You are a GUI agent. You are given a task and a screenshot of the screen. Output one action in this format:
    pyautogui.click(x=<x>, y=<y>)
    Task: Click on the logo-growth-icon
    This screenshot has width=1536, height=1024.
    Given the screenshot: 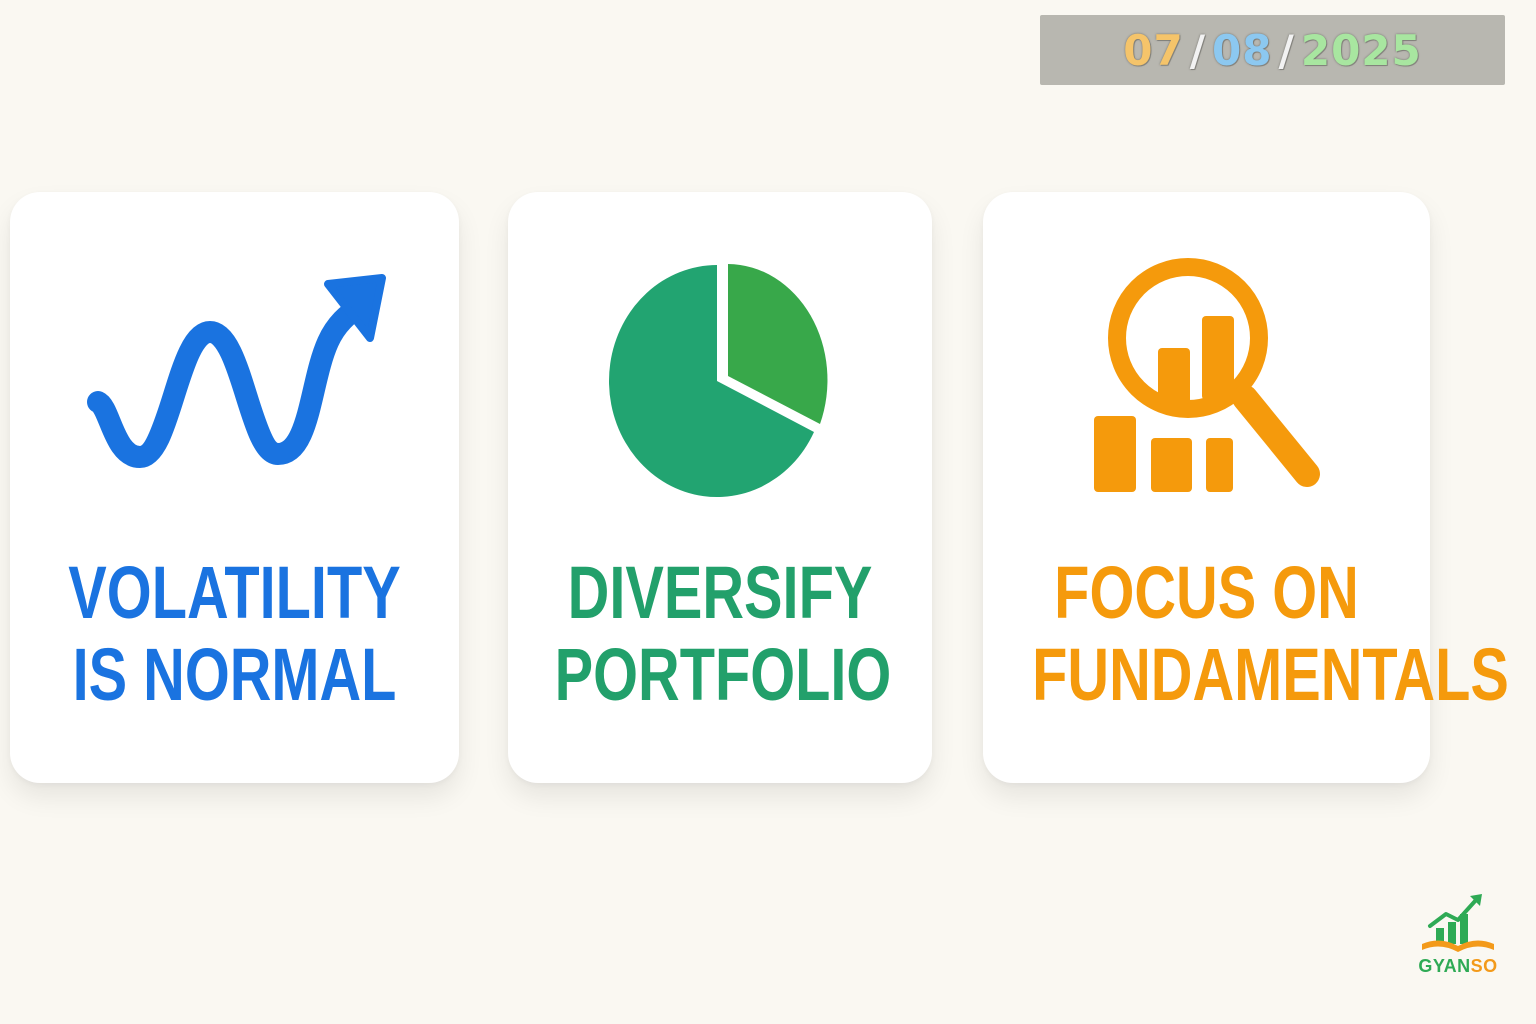 What is the action you would take?
    pyautogui.click(x=1458, y=923)
    